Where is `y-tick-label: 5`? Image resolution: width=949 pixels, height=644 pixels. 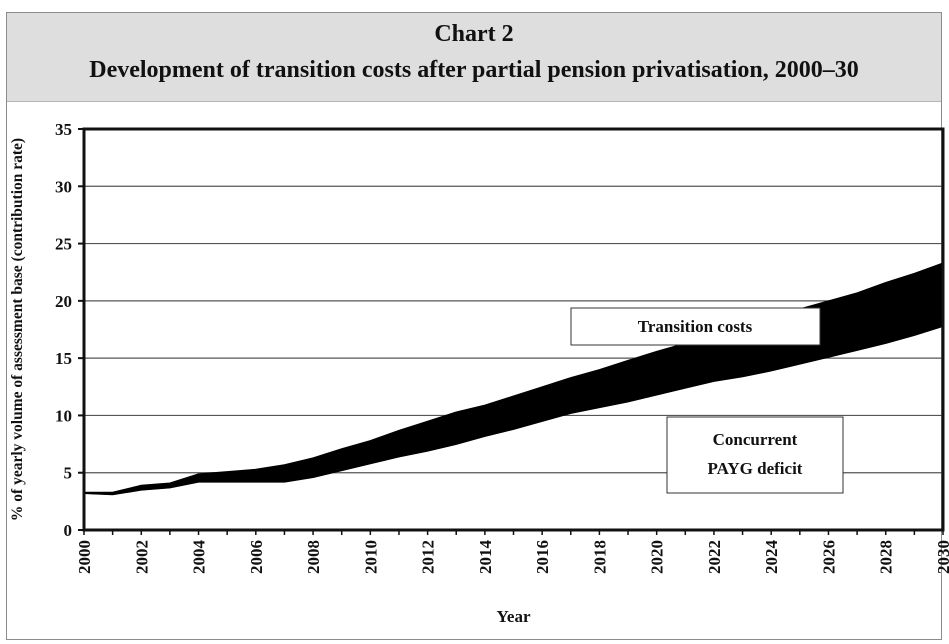
y-tick-label: 5 is located at coordinates (68, 473).